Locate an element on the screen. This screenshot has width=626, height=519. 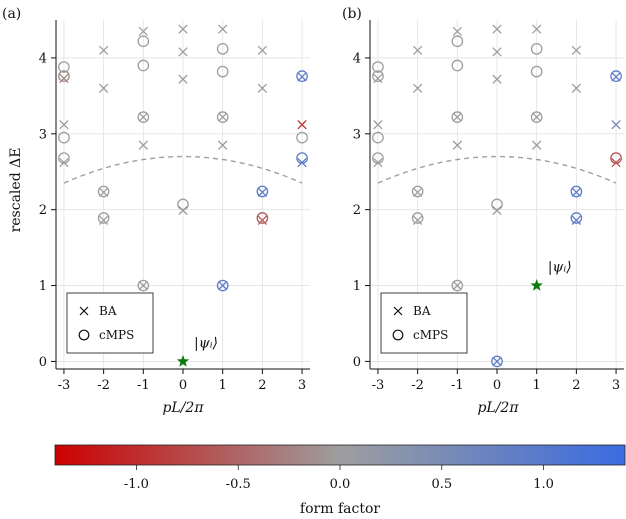
legend-cmps-label: cMPS is located at coordinates (116, 335).